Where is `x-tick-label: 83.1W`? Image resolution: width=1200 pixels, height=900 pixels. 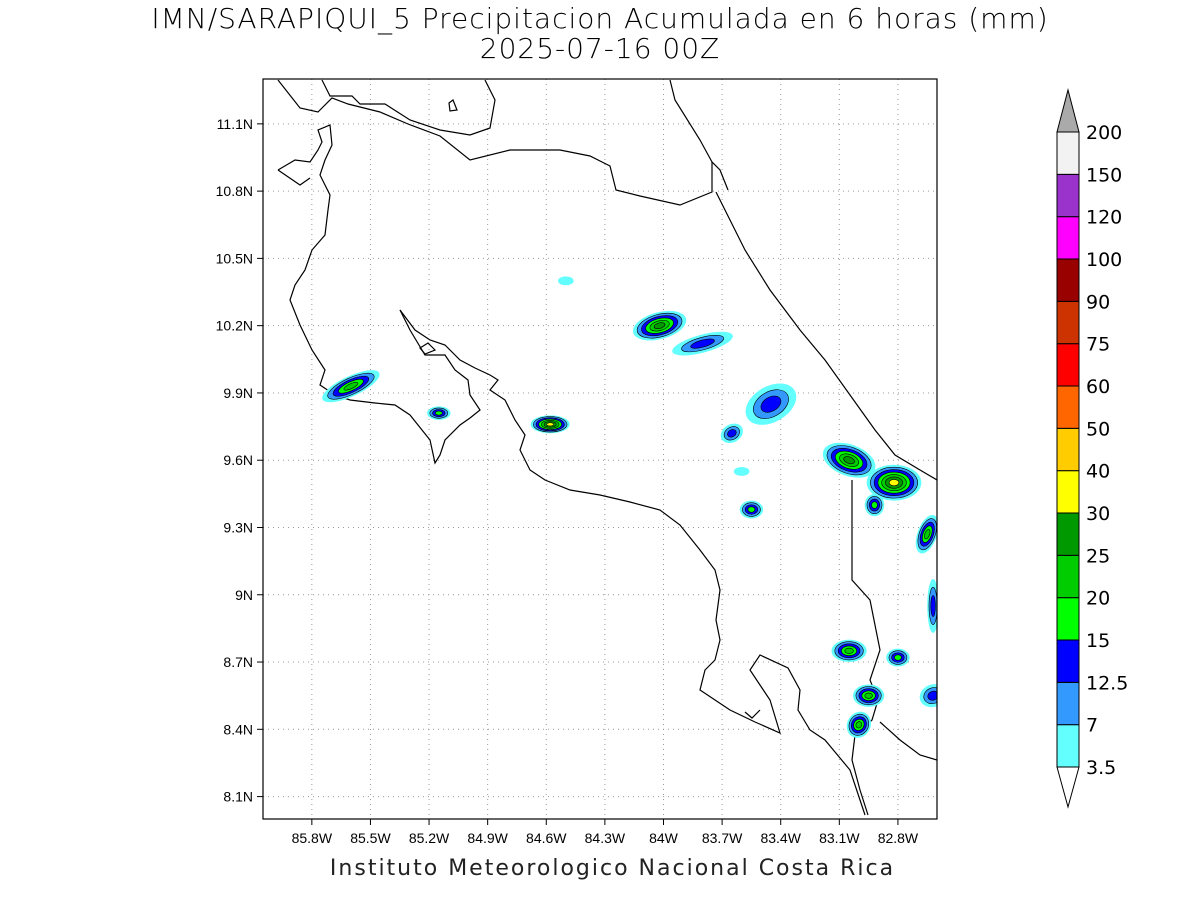 x-tick-label: 83.1W is located at coordinates (839, 838).